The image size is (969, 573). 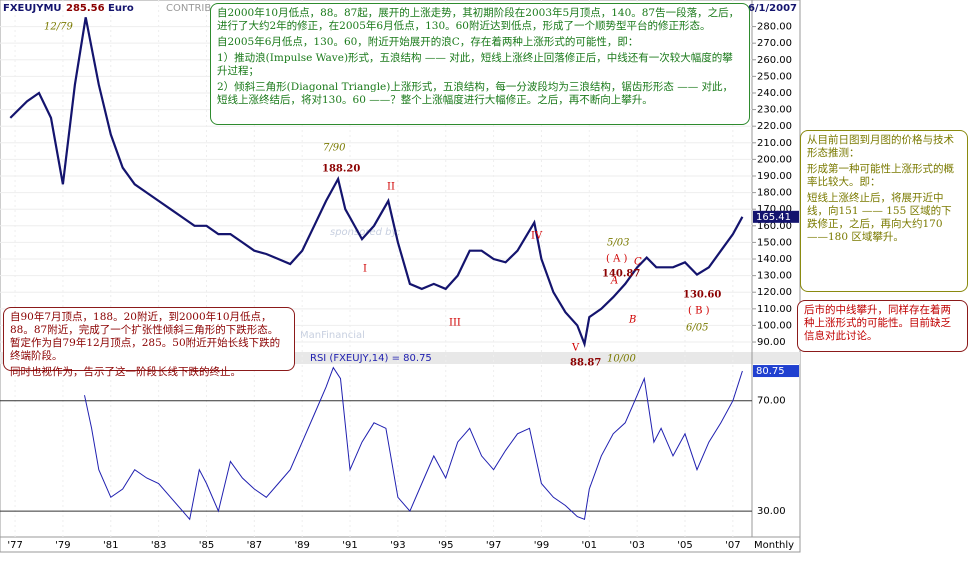 I want to click on x-tick-label: '99, so click(x=541, y=545).